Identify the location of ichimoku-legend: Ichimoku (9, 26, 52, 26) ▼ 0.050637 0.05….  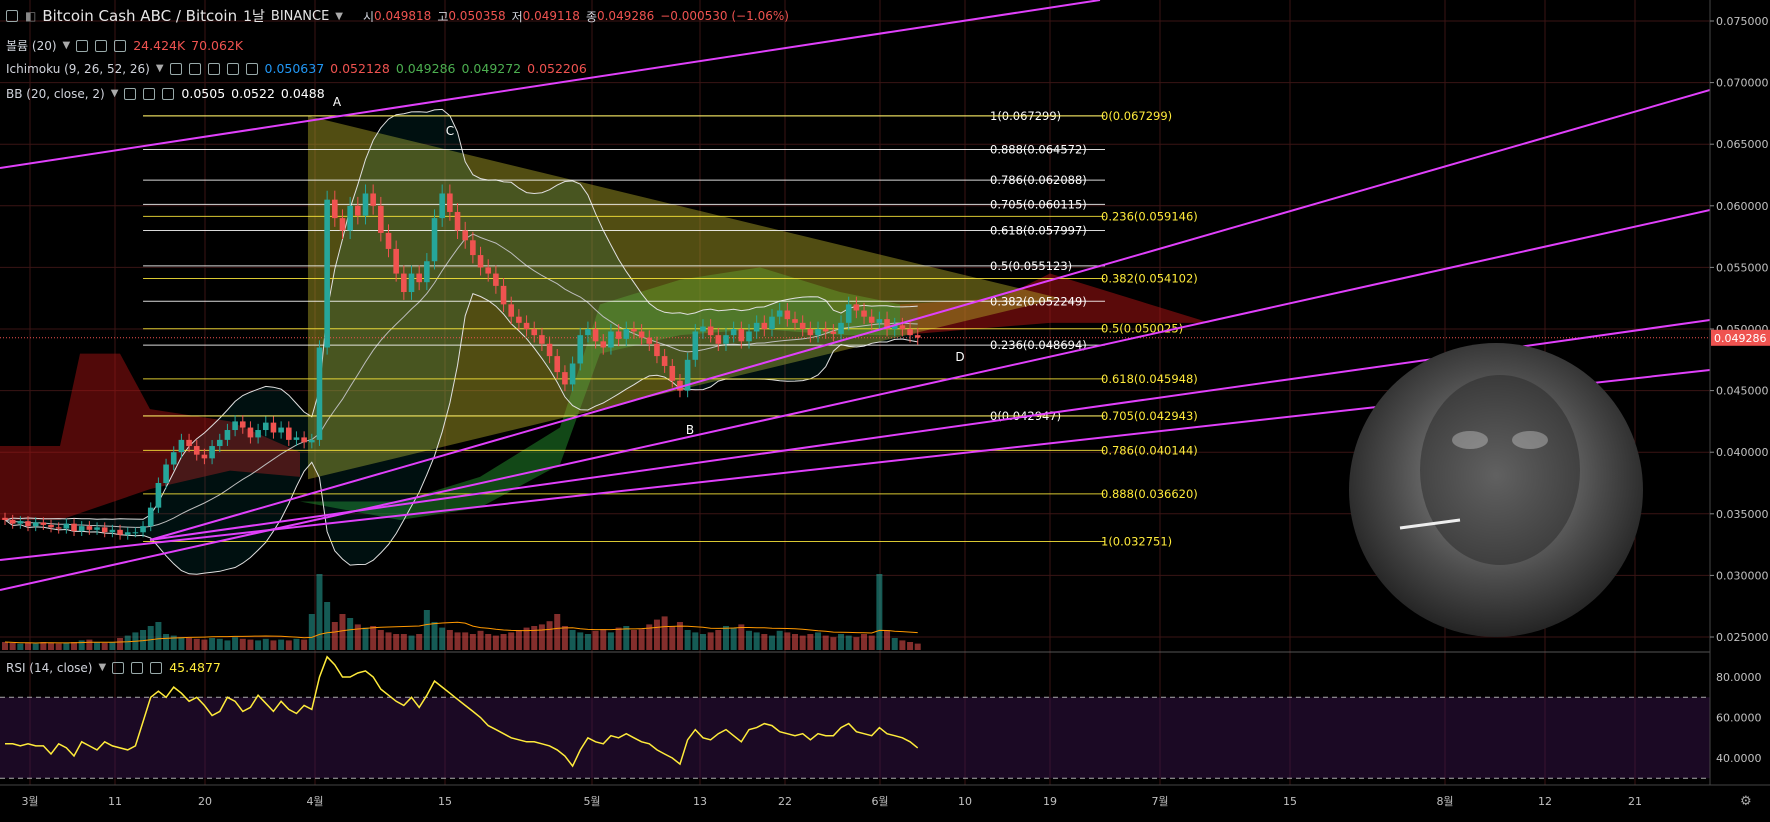
(296, 68).